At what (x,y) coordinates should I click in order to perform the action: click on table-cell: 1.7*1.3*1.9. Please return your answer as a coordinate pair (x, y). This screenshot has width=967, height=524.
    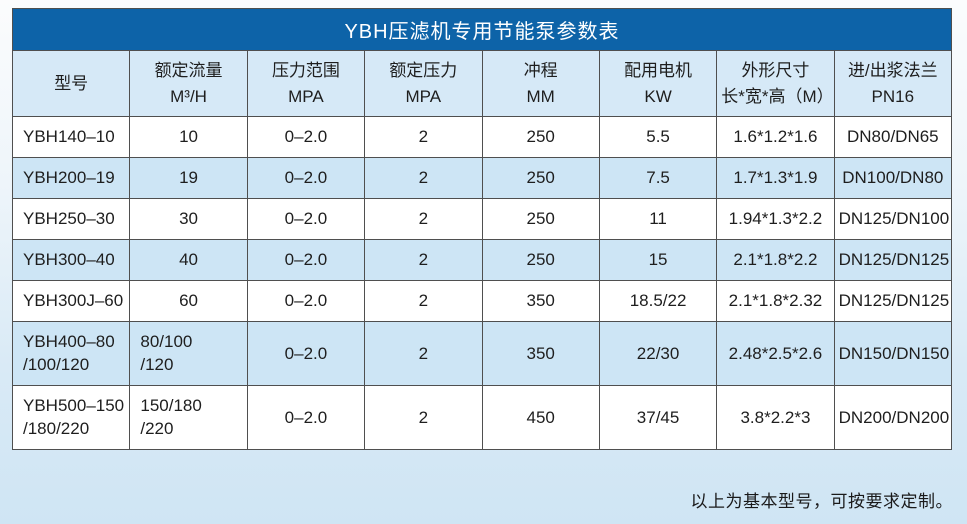
    Looking at the image, I should click on (775, 178).